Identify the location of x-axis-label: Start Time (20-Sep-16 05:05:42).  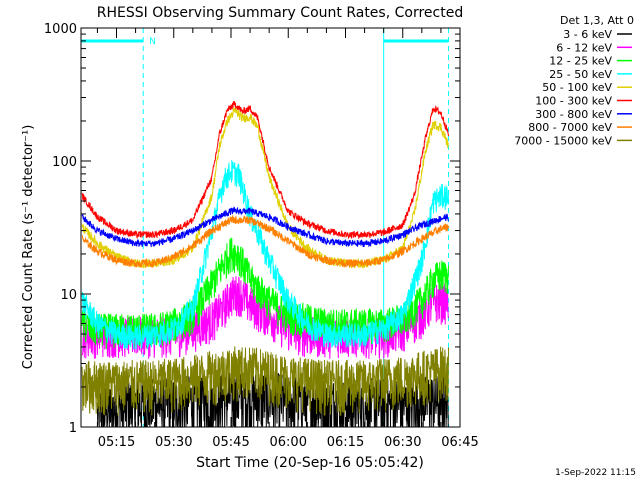
(310, 463).